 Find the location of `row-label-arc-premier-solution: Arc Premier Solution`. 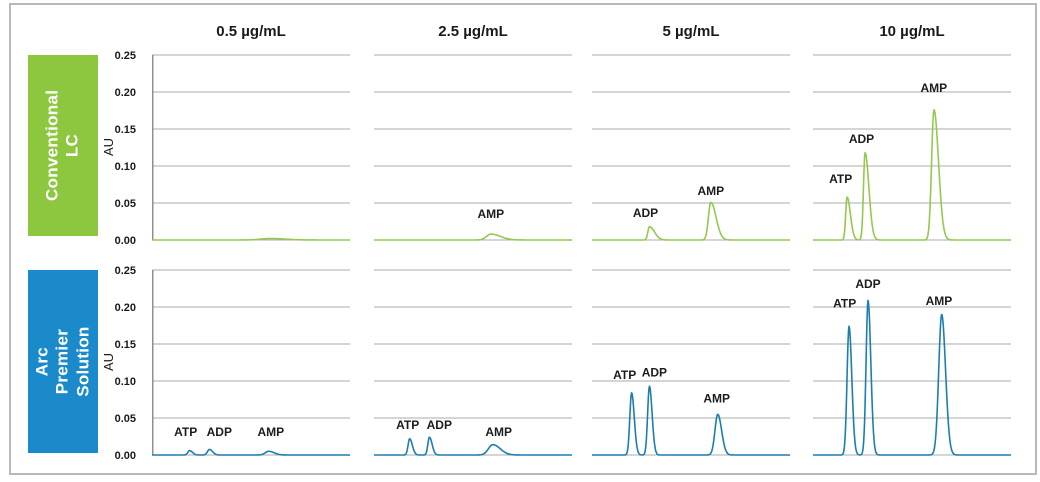

row-label-arc-premier-solution: Arc Premier Solution is located at coordinates (63, 361).